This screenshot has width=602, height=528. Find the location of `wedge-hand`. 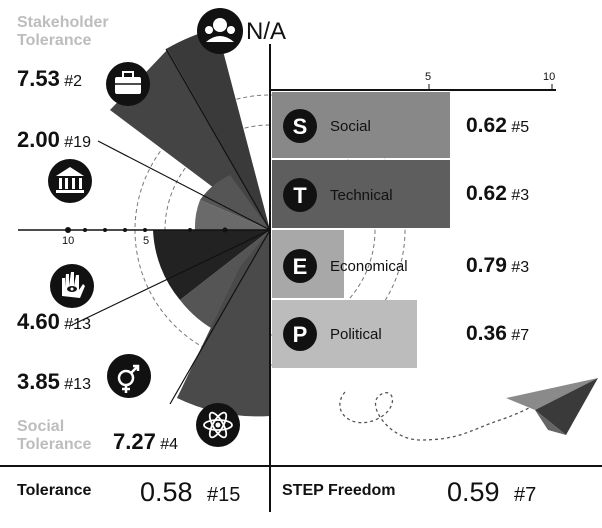

wedge-hand is located at coordinates (211, 265).